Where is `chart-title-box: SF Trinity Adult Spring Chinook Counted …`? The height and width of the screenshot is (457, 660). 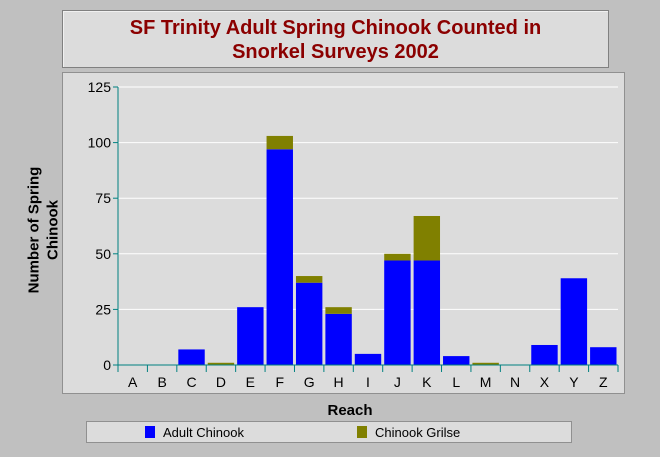 chart-title-box: SF Trinity Adult Spring Chinook Counted … is located at coordinates (335, 39).